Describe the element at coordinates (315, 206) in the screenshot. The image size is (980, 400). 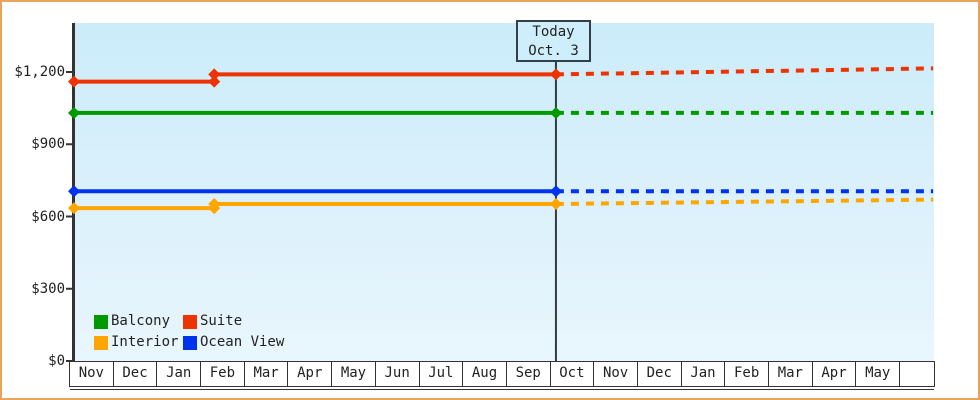
I see `series-history-interior` at that location.